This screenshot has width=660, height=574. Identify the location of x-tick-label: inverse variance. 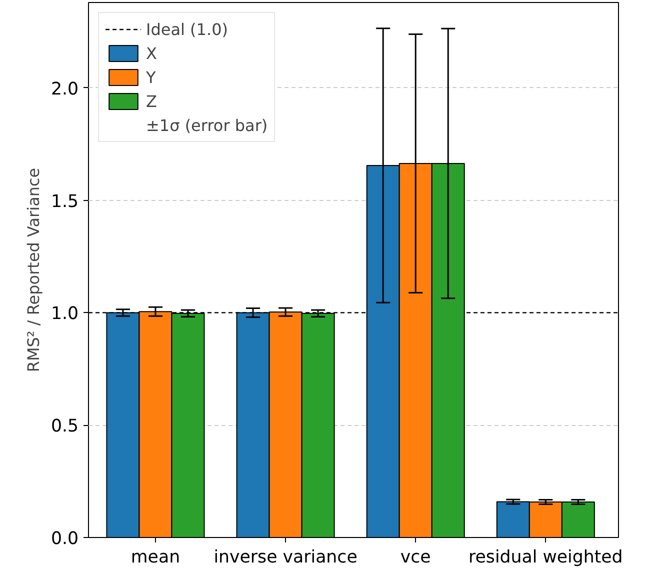
(286, 558).